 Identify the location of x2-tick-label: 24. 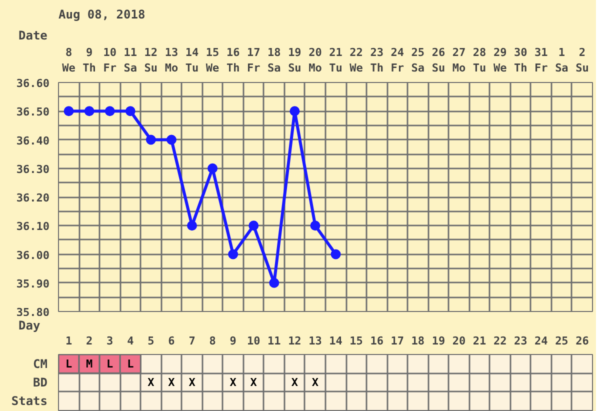
(541, 341).